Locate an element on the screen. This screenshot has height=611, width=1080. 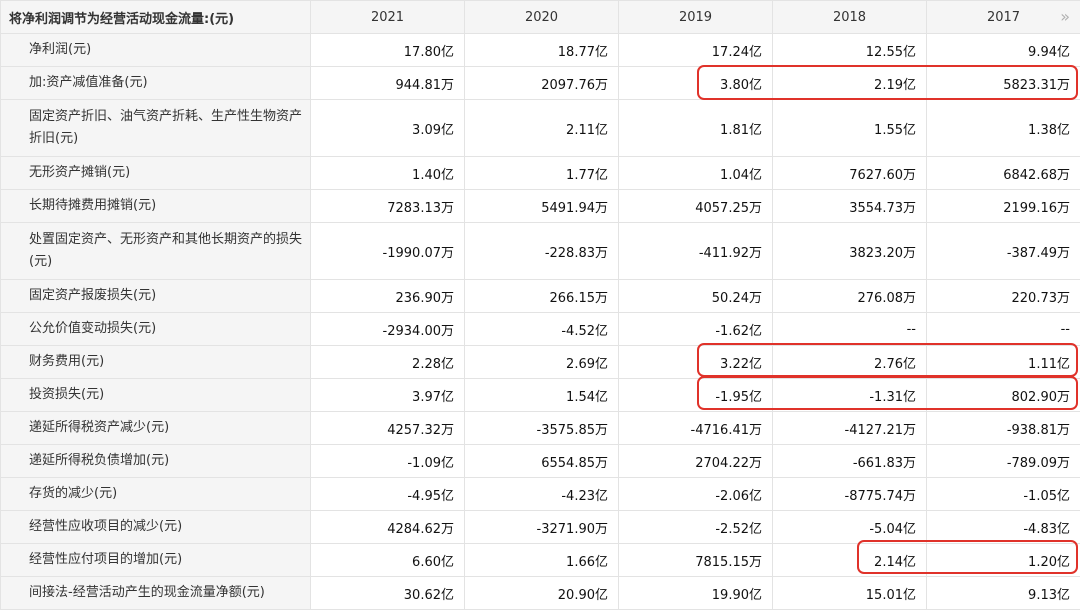
value-cell-2019: 3.80亿 is located at coordinates (695, 83).